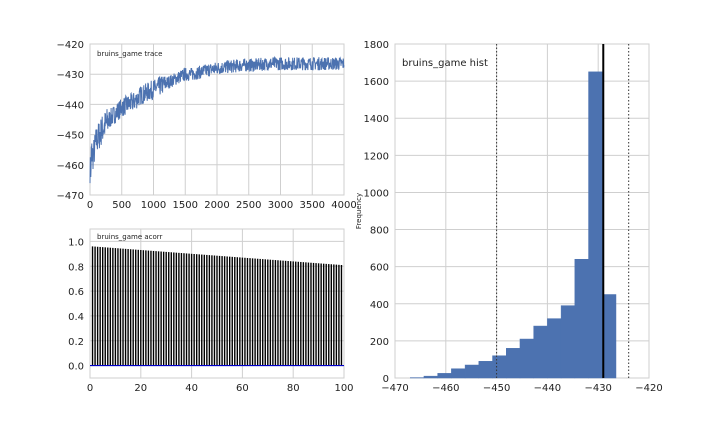 The image size is (720, 432). Describe the element at coordinates (379, 305) in the screenshot. I see `hist-y-tick-label: 400` at that location.